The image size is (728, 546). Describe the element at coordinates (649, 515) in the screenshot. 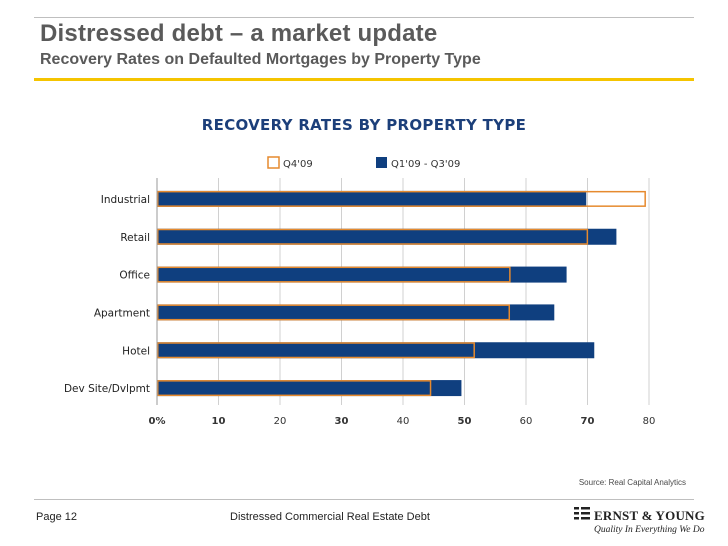

I see `logo-name: ERNST & YOUNG` at that location.